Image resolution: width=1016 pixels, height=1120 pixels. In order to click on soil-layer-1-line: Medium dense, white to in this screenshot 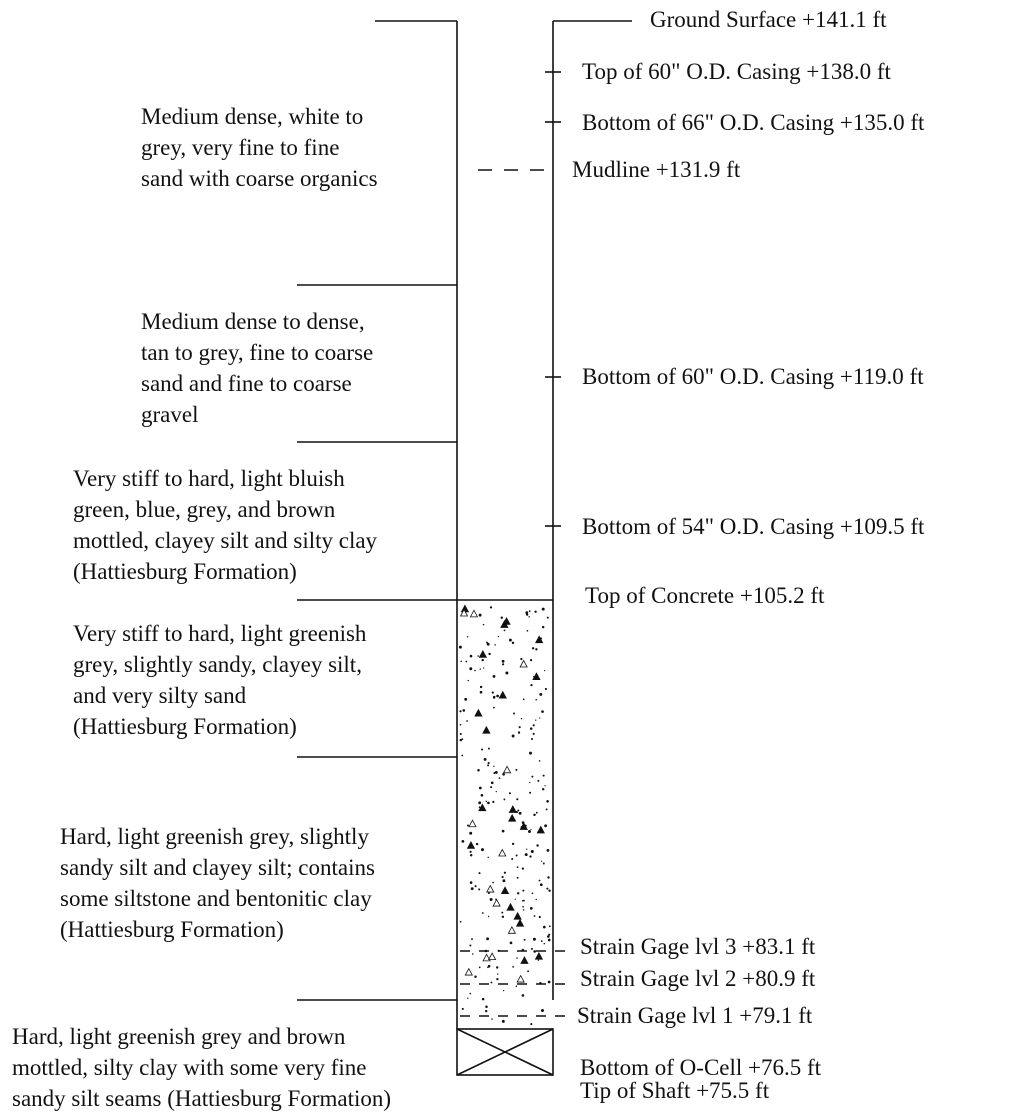, I will do `click(252, 116)`.